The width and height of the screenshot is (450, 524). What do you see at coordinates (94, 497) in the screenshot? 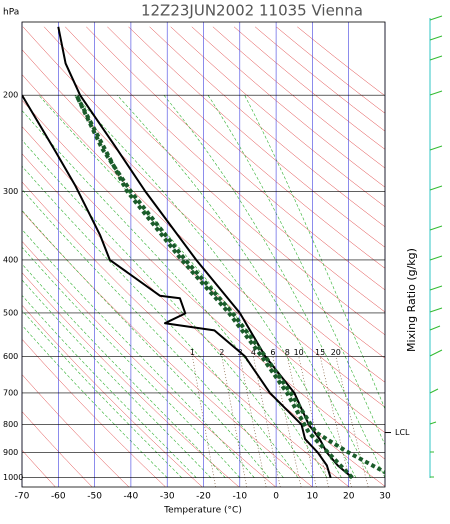
I see `x-tick-label: -50` at bounding box center [94, 497].